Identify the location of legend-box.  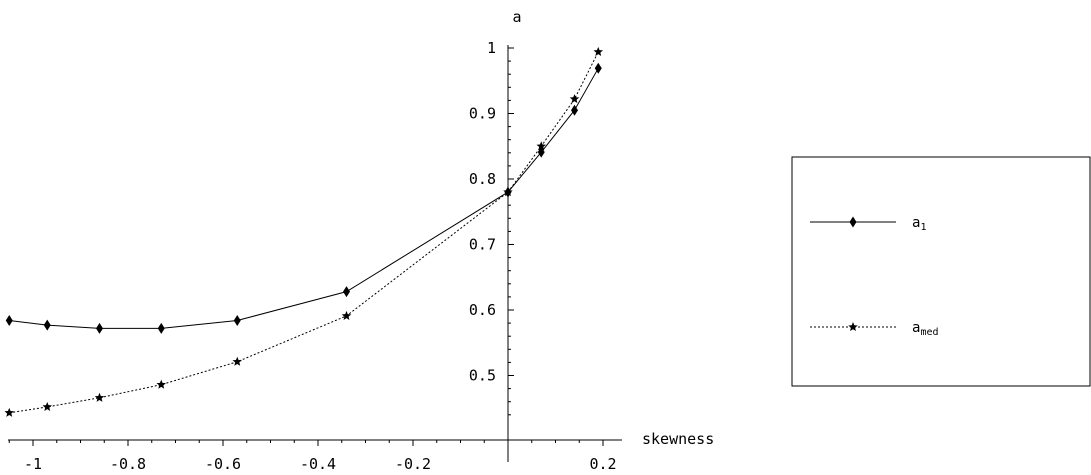
(941, 271).